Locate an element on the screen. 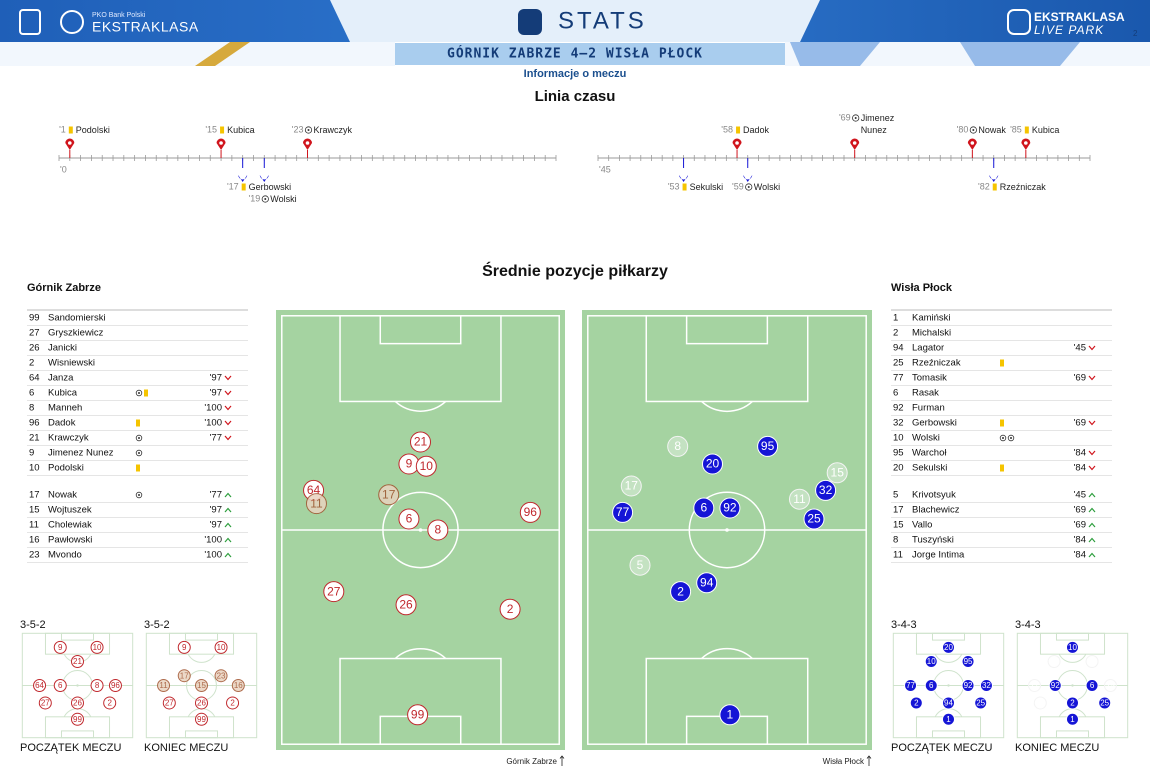 The image size is (1150, 770). token-number: 9 is located at coordinates (409, 464).